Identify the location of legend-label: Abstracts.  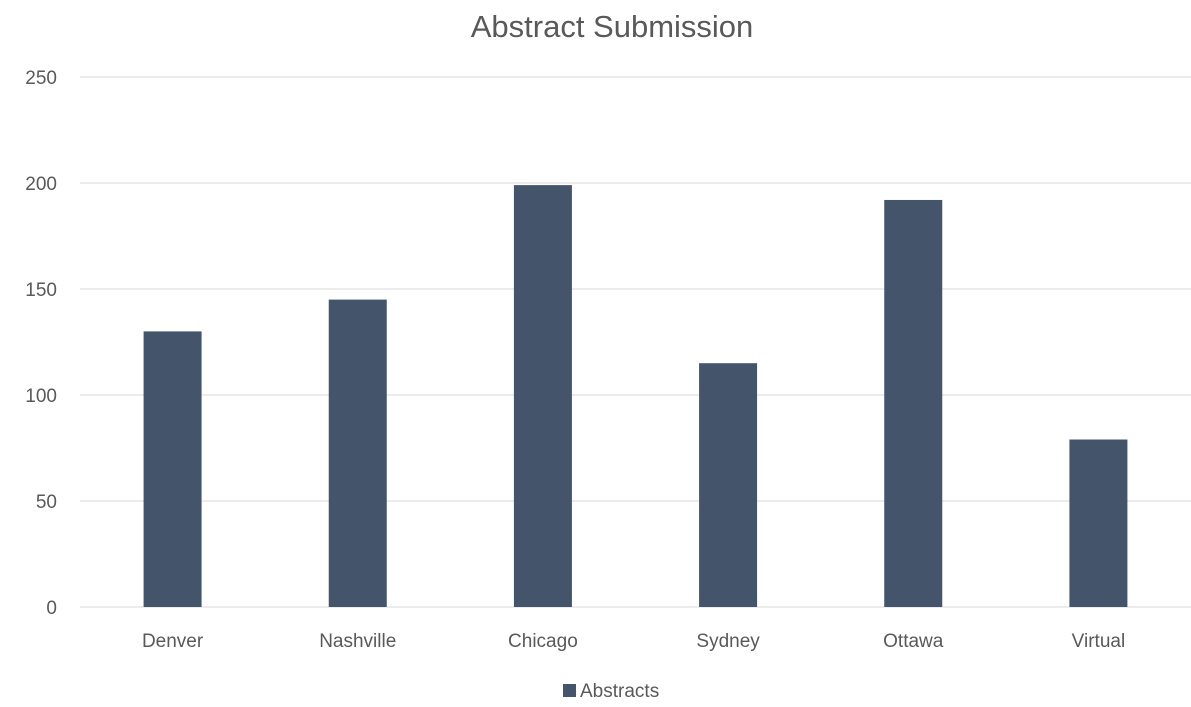
(619, 691).